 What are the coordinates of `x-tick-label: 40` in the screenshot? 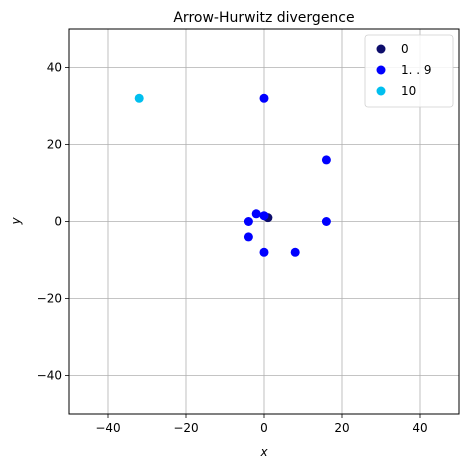 It's located at (419, 428).